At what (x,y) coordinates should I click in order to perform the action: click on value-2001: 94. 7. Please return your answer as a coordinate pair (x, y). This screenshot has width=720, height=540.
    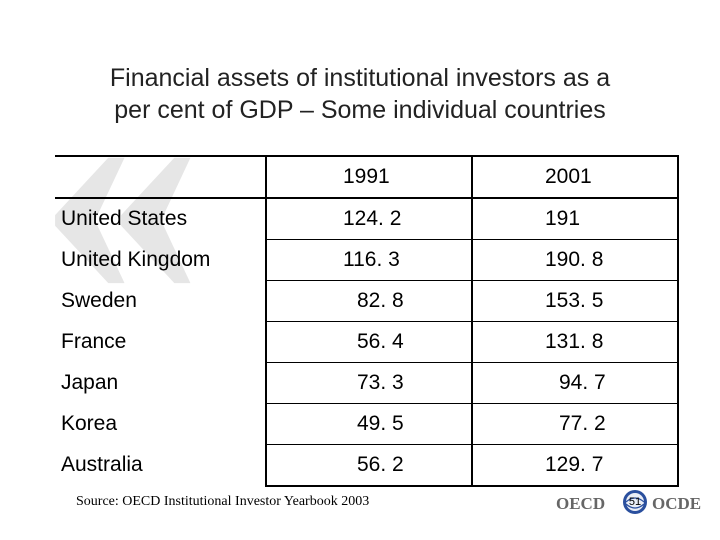
    Looking at the image, I should click on (582, 382).